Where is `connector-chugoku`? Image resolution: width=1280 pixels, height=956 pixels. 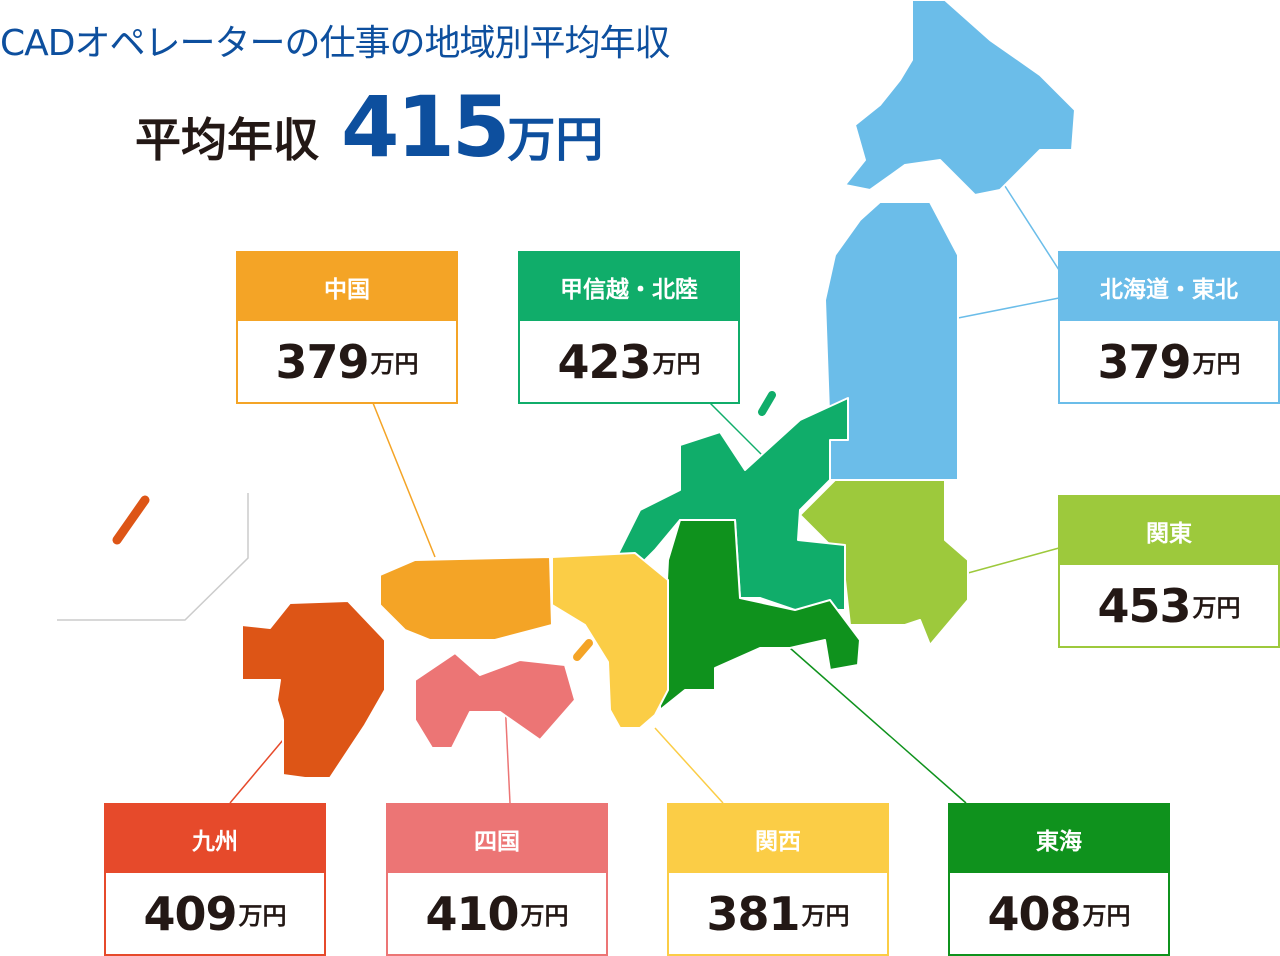
connector-chugoku is located at coordinates (404, 480).